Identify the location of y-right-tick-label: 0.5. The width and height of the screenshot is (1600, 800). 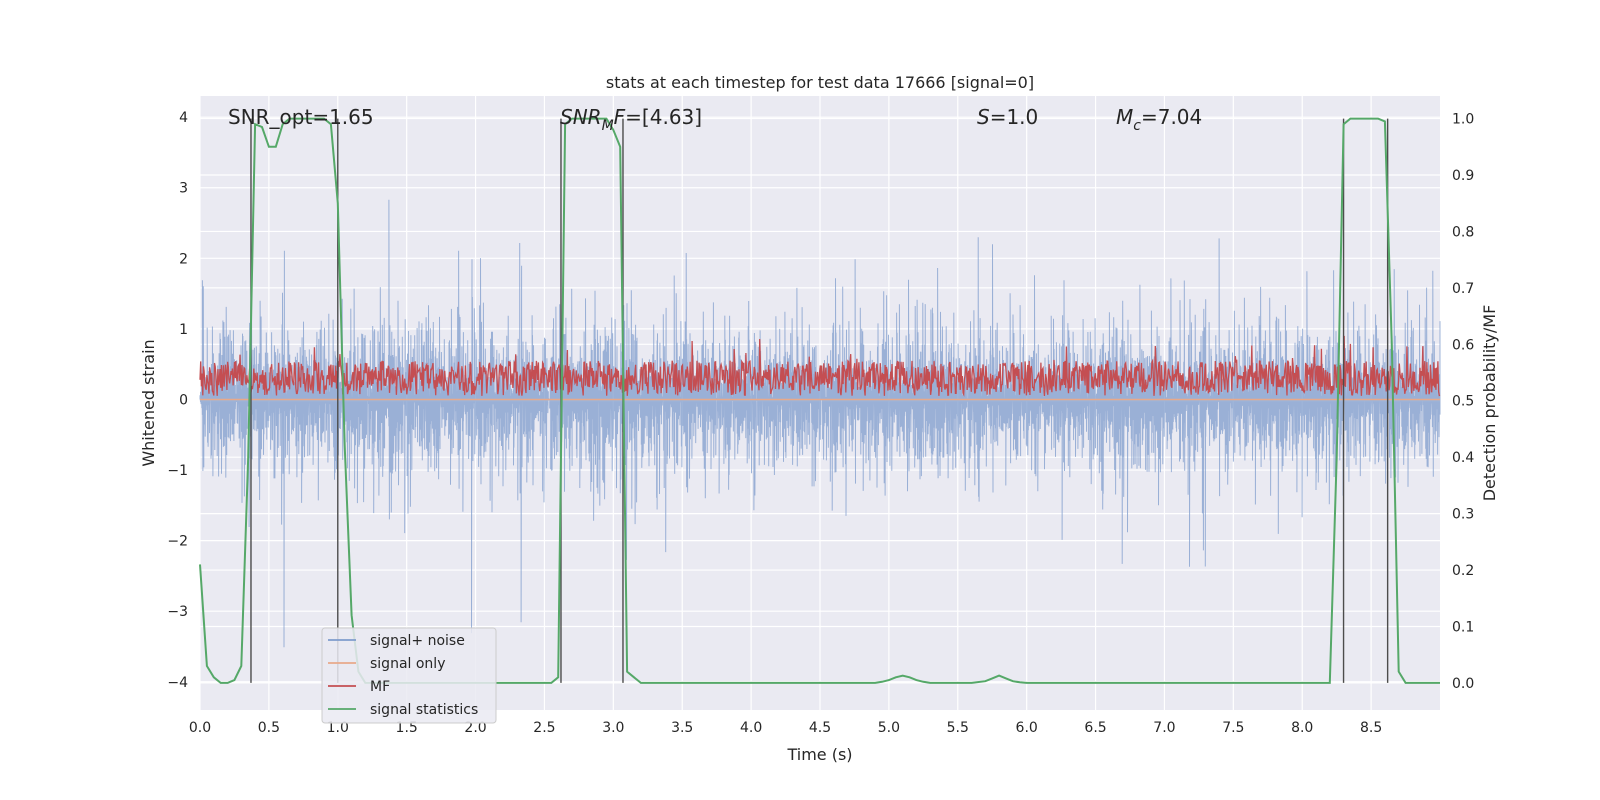
(1463, 402).